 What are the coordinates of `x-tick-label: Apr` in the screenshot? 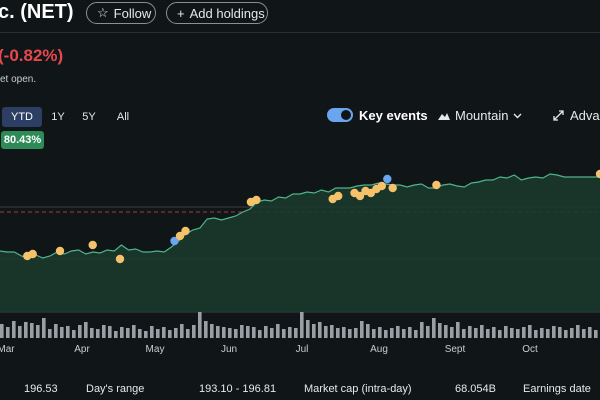 It's located at (82, 349).